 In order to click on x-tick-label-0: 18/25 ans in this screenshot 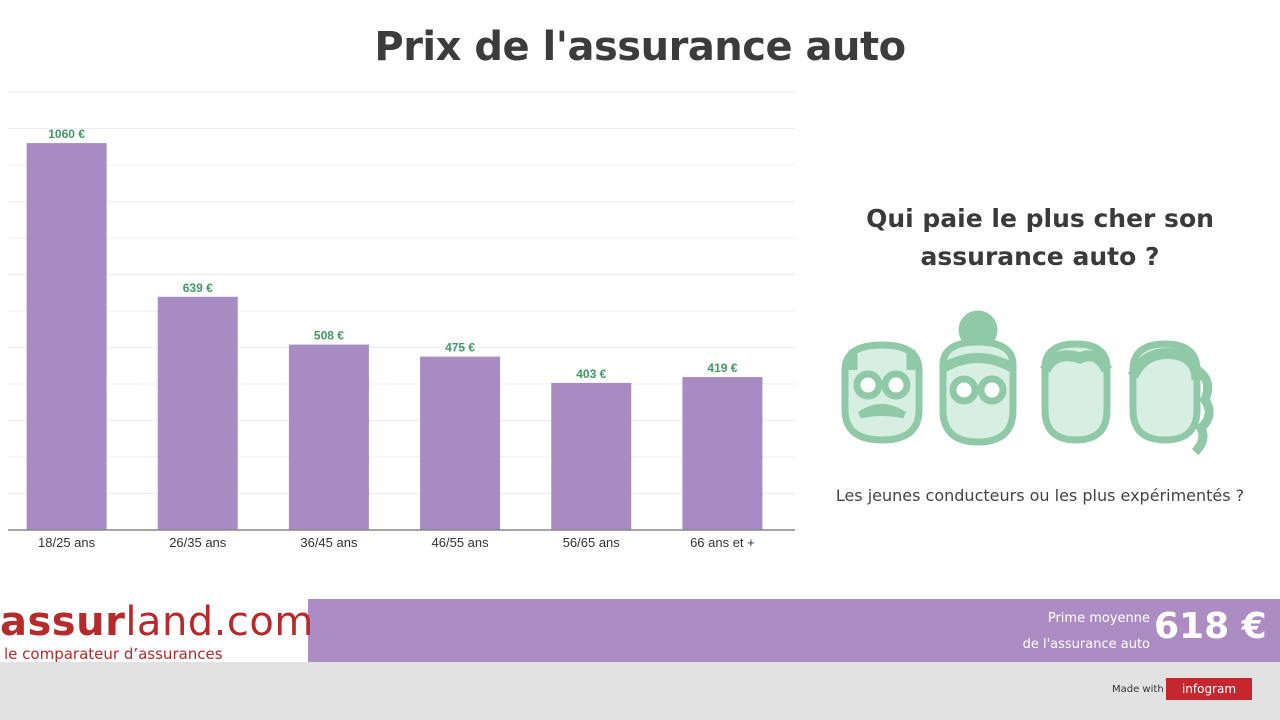, I will do `click(67, 542)`.